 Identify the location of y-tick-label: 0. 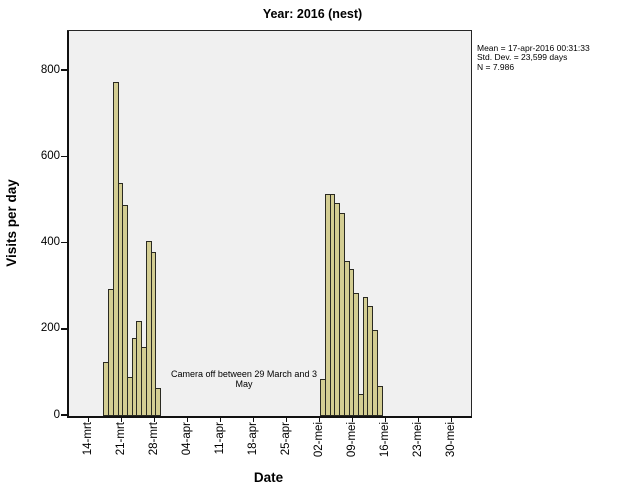
(56, 414).